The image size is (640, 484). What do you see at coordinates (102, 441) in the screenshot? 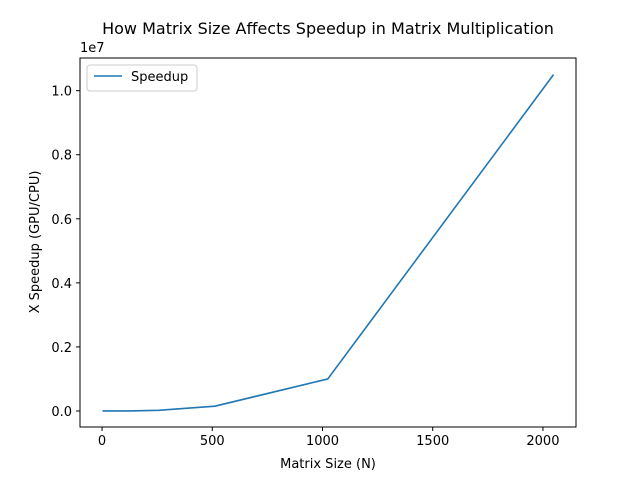
I see `x-tick-label: 0` at bounding box center [102, 441].